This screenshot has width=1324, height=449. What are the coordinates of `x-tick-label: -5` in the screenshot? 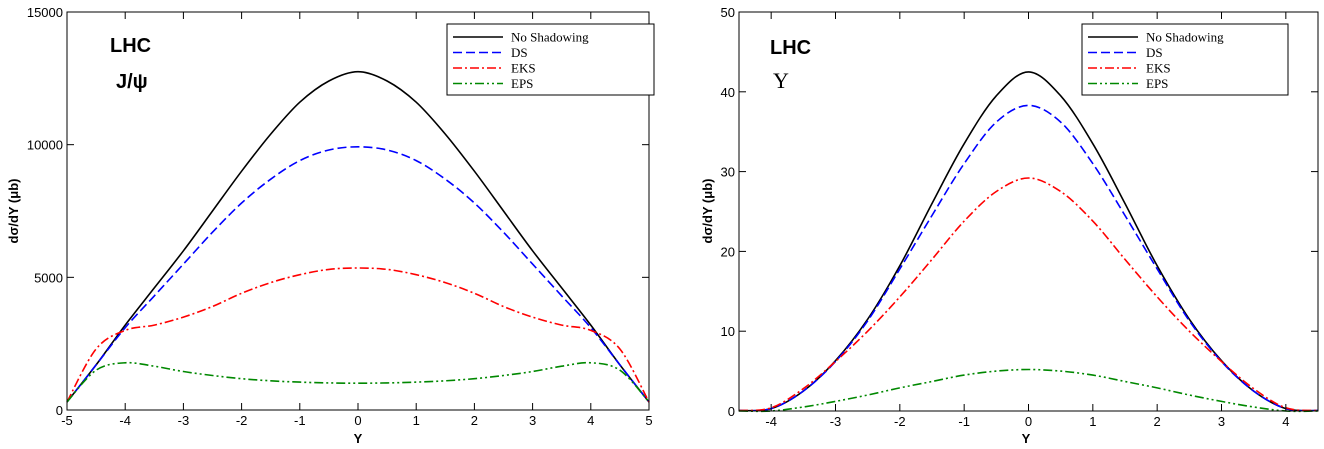 It's located at (67, 420).